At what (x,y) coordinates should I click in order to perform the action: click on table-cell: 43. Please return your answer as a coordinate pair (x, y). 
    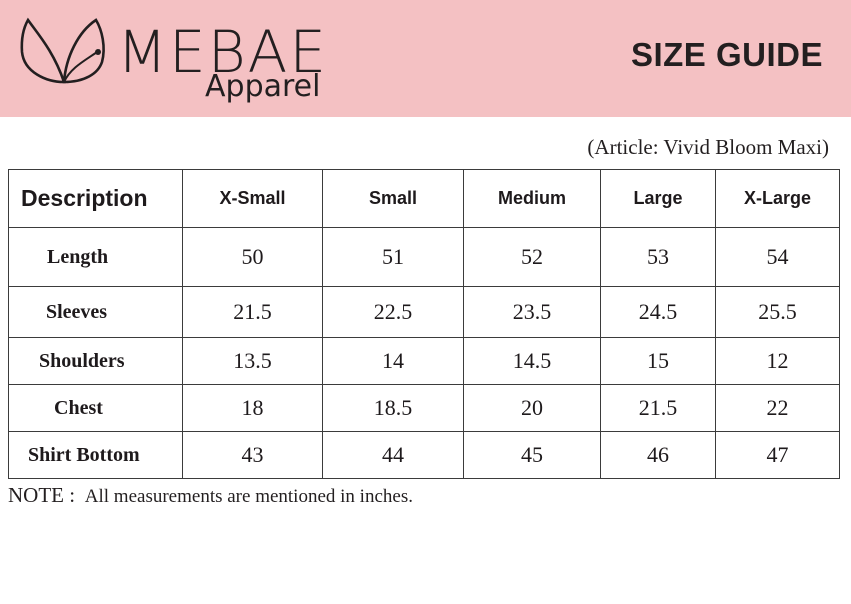
    Looking at the image, I should click on (252, 455).